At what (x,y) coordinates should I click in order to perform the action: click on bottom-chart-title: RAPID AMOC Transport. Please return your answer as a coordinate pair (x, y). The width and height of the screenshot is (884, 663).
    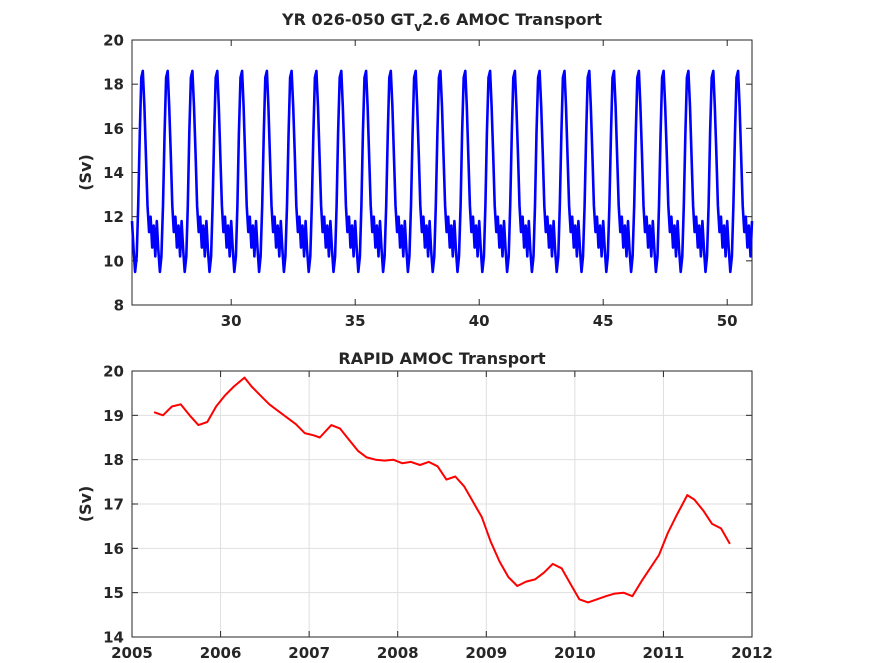
    Looking at the image, I should click on (442, 358).